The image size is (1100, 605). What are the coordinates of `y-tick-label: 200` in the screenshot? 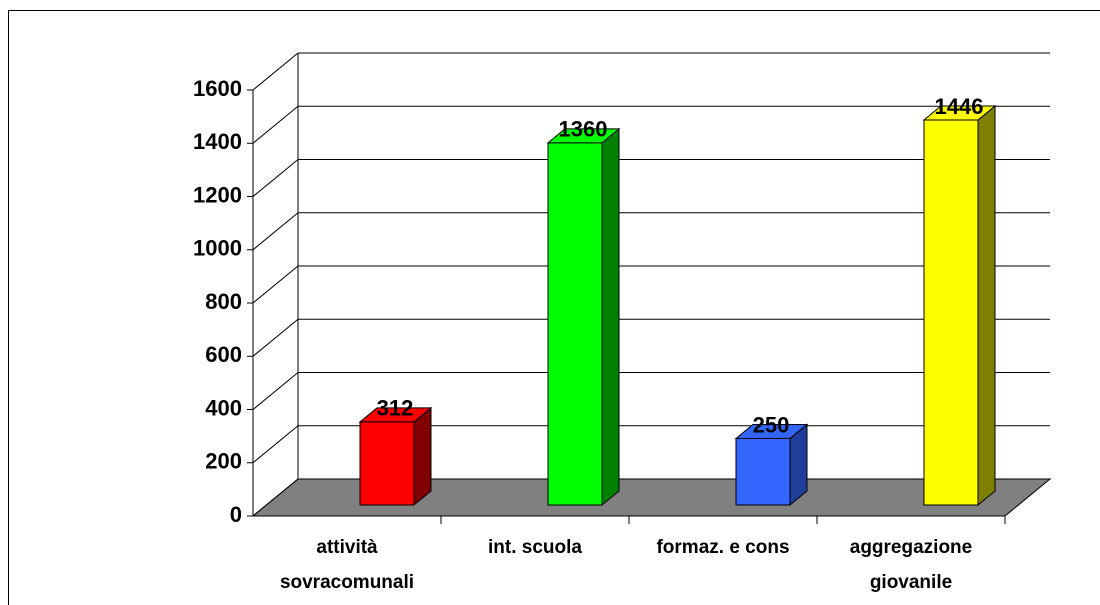 It's located at (223, 461).